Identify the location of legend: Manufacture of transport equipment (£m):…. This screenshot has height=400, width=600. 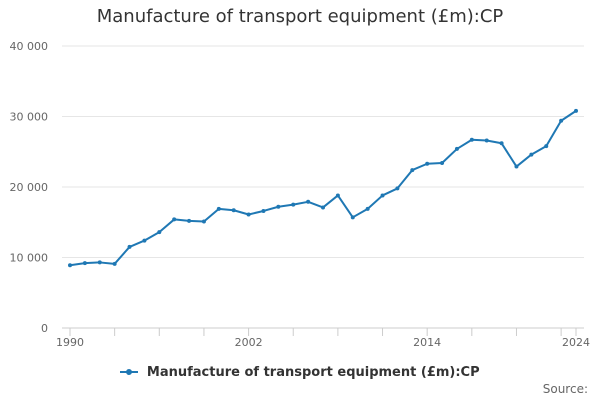
(300, 372).